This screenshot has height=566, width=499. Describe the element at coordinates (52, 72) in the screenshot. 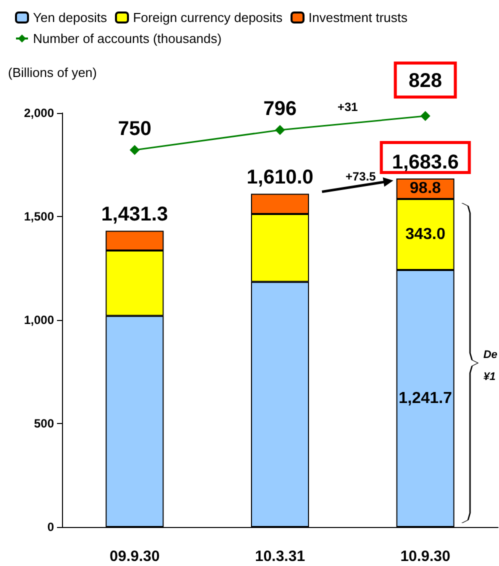

I see `y-axis-title: (Billions of yen)` at that location.